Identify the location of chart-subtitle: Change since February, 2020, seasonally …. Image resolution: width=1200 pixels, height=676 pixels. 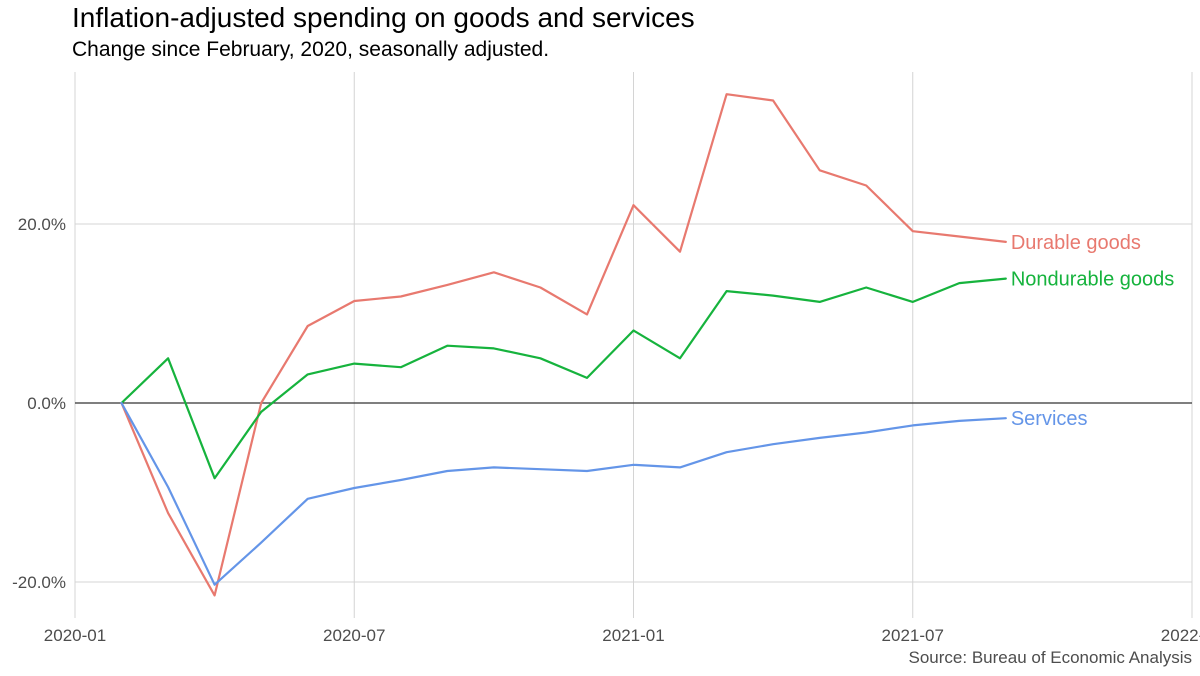
(311, 49).